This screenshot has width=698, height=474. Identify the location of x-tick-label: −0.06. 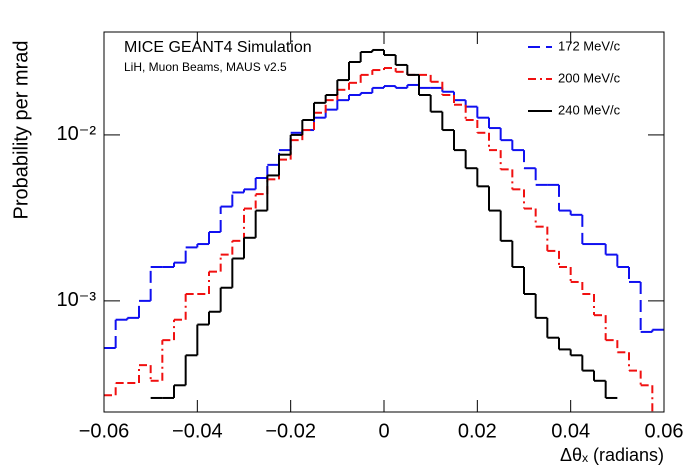
(104, 431).